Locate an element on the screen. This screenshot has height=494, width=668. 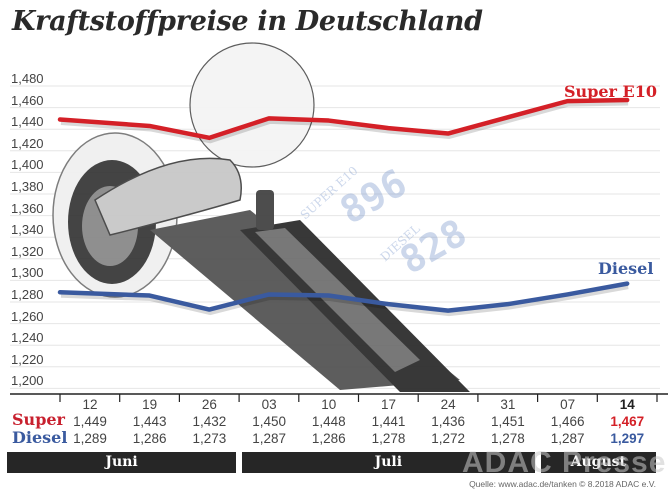
x-tick-label: 12 is located at coordinates (90, 404).